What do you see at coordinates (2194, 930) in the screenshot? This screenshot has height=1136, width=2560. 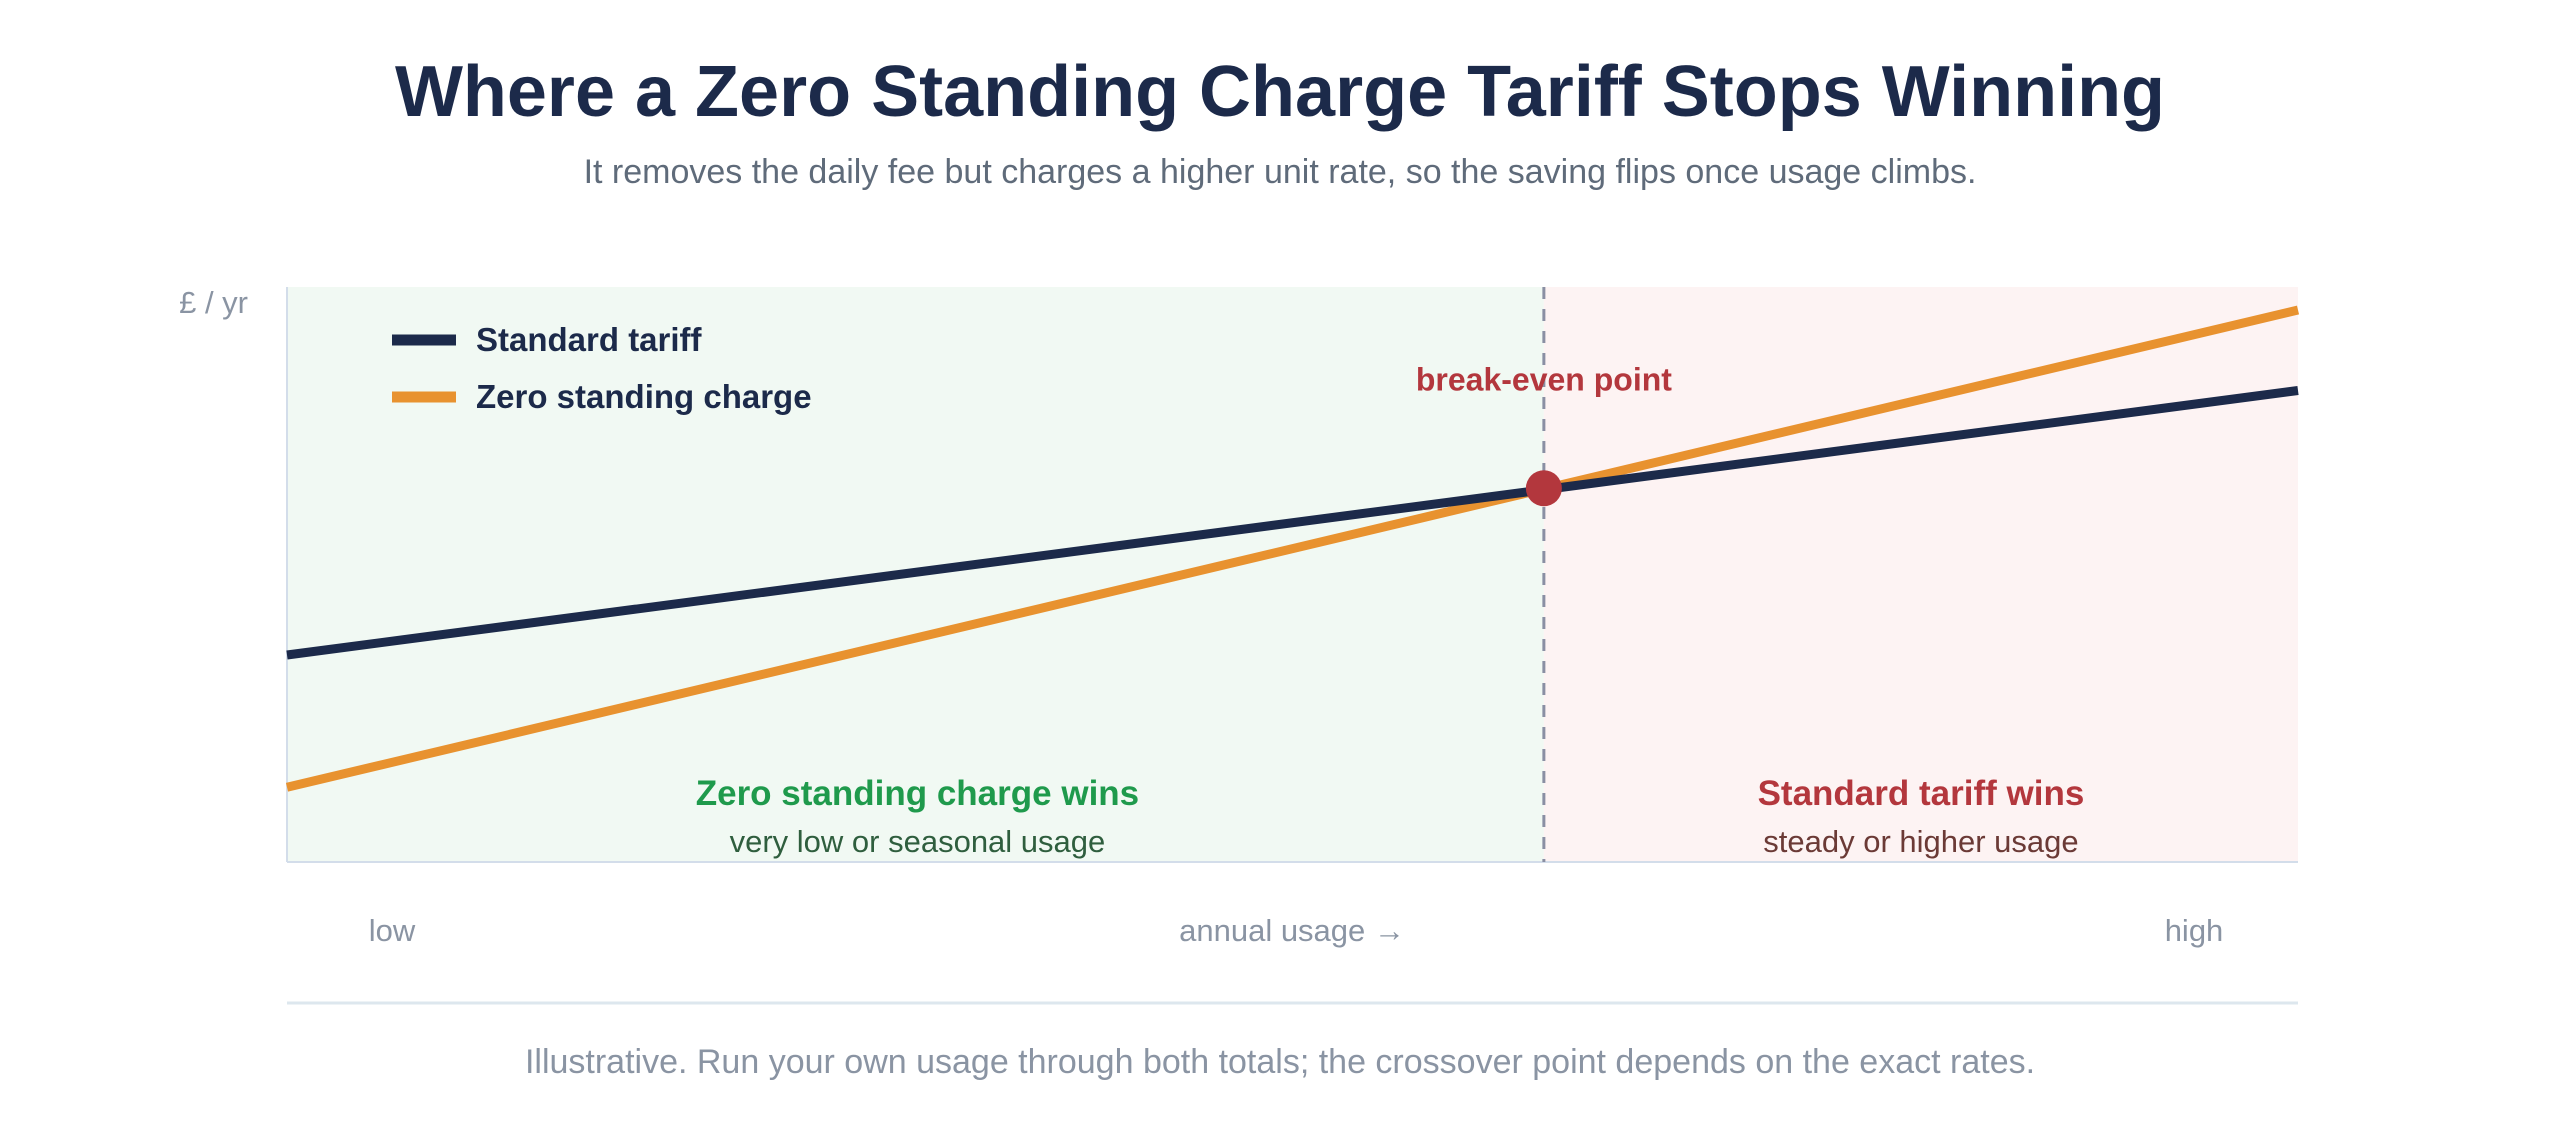 I see `x-tick-label-high: high` at bounding box center [2194, 930].